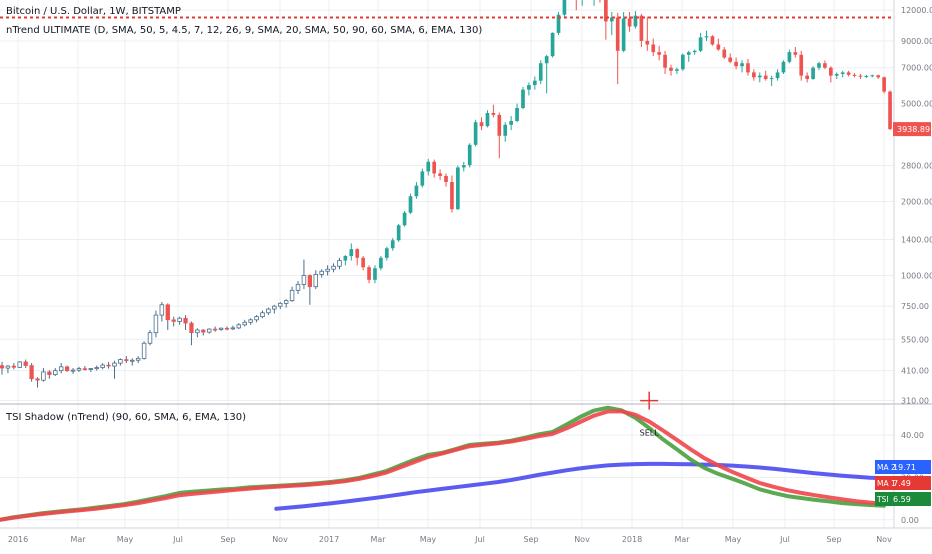  Describe the element at coordinates (916, 41) in the screenshot. I see `price-tick-label: 9000.00` at that location.